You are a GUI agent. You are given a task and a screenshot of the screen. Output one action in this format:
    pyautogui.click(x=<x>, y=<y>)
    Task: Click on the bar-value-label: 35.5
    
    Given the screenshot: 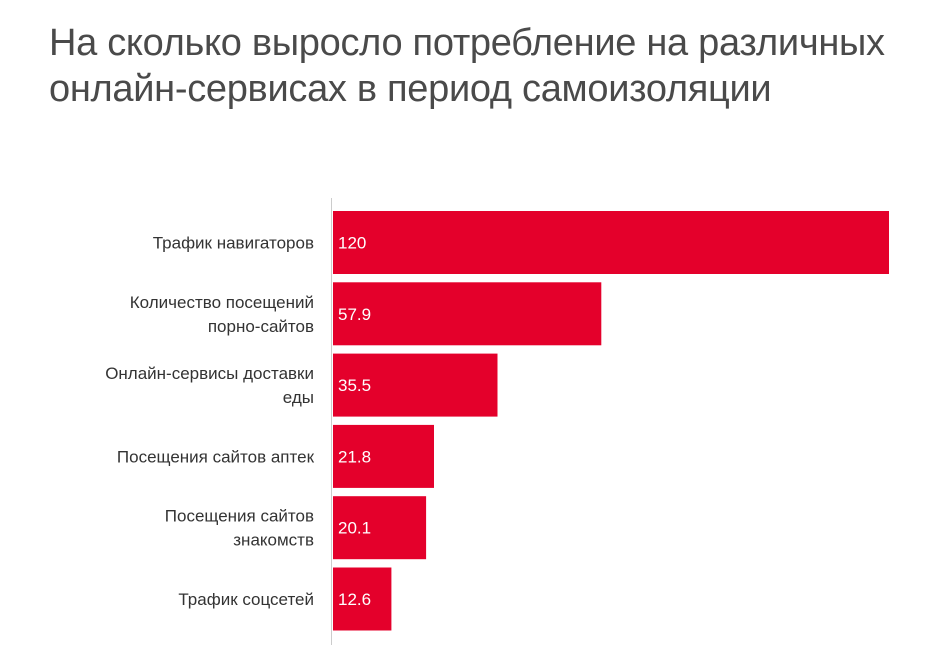 What is the action you would take?
    pyautogui.click(x=354, y=385)
    